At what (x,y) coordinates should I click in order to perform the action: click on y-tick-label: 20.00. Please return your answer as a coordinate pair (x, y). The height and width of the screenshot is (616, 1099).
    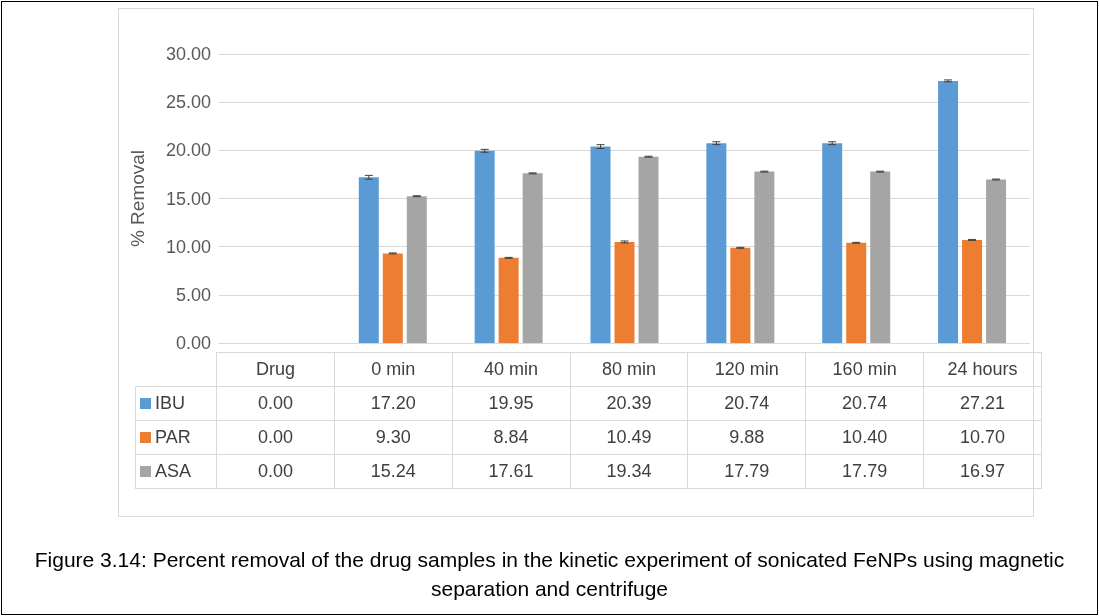
    Looking at the image, I should click on (188, 150).